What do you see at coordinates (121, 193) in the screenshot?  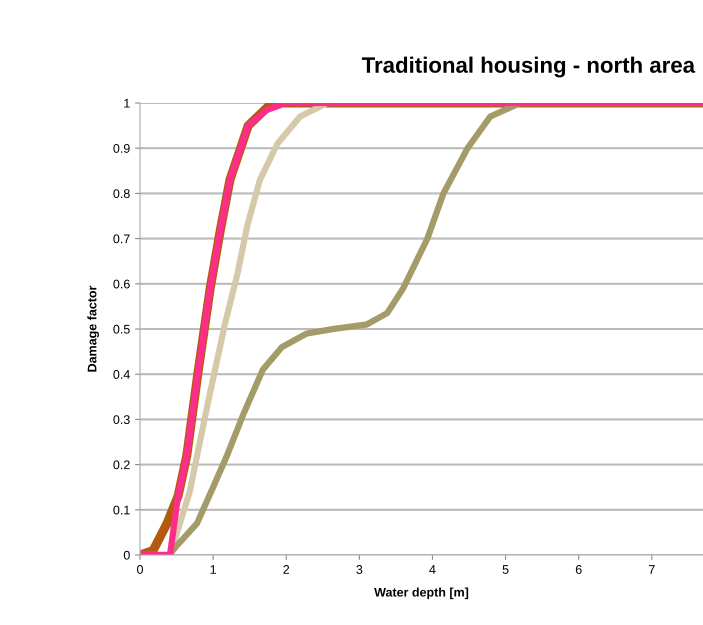 I see `y-tick-label: 0.8` at bounding box center [121, 193].